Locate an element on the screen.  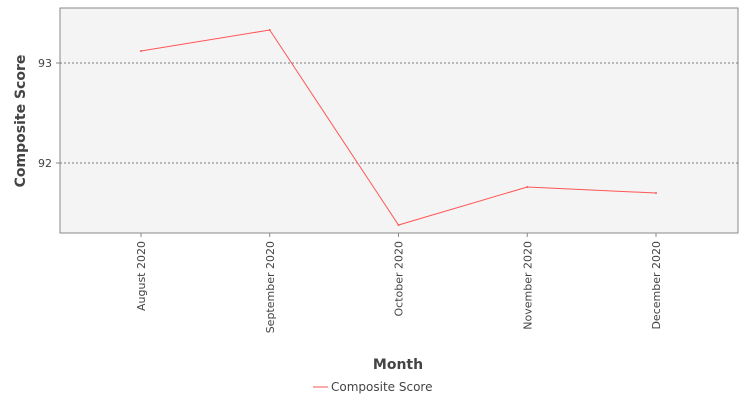
x-tick-label: October 2020 is located at coordinates (399, 279).